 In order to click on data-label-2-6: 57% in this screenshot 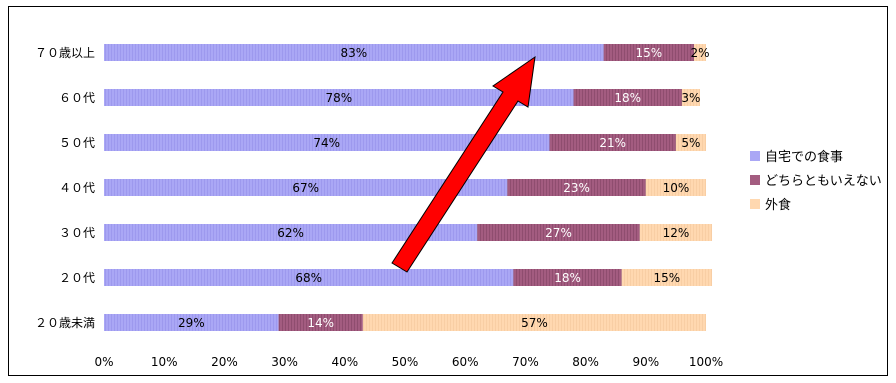, I will do `click(534, 323)`.